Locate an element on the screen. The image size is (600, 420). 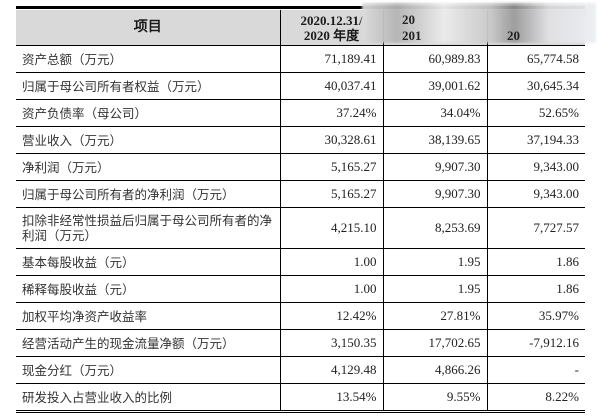
table-row: 资产总额（万元） 71,189.41 60,989.83 65,774.58 is located at coordinates (300, 59).